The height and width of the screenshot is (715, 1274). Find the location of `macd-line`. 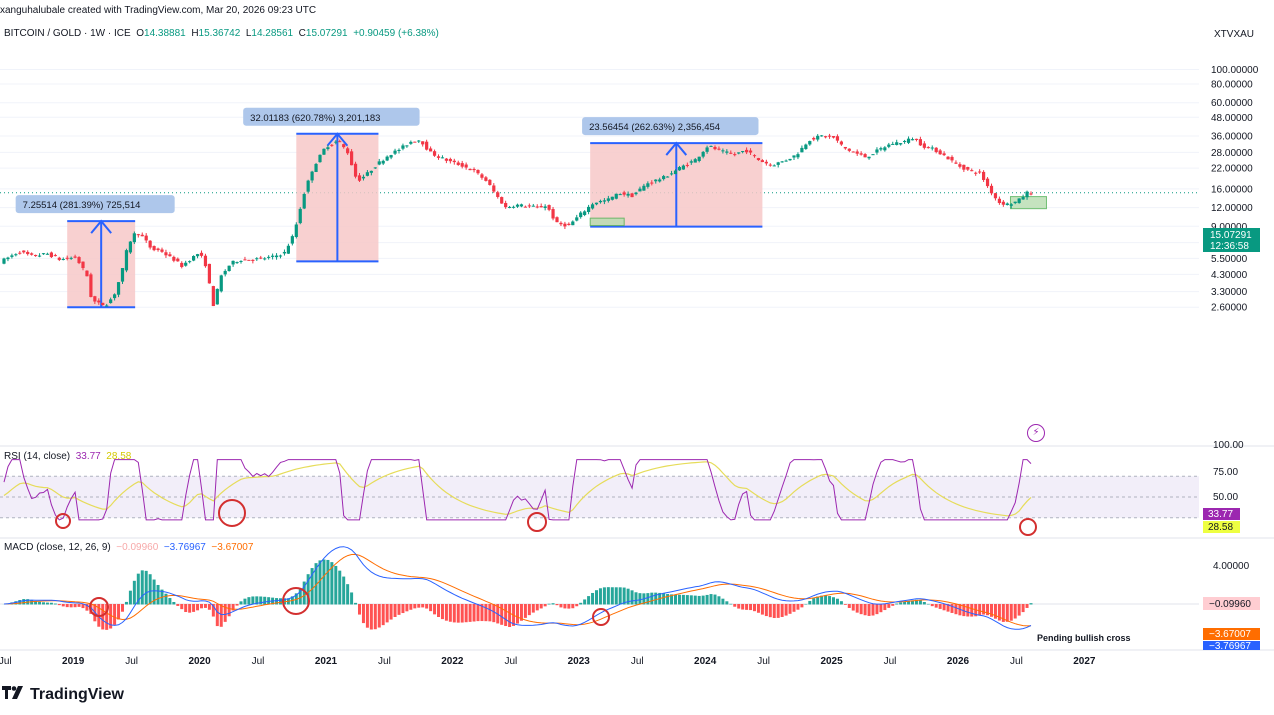

macd-line is located at coordinates (517, 588).